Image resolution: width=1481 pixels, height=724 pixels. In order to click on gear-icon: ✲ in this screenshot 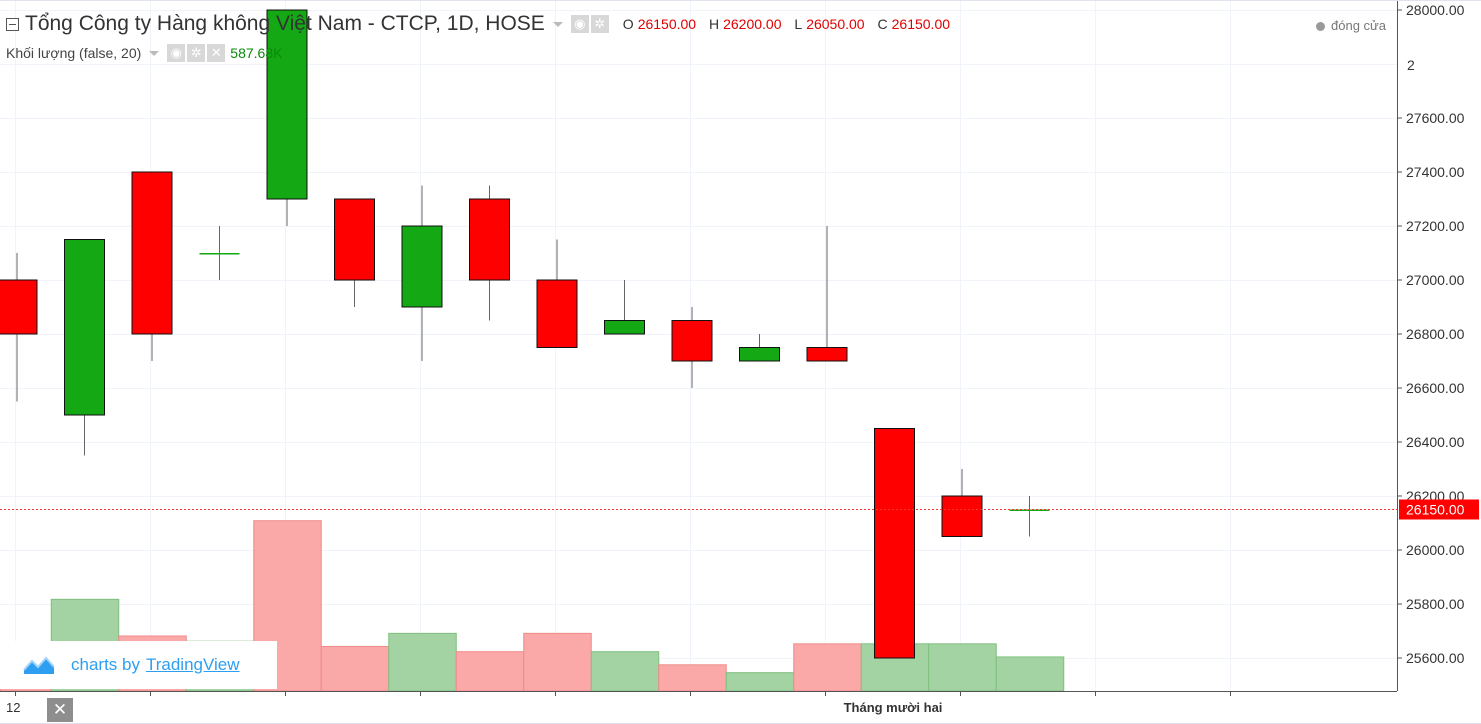, I will do `click(599, 24)`.